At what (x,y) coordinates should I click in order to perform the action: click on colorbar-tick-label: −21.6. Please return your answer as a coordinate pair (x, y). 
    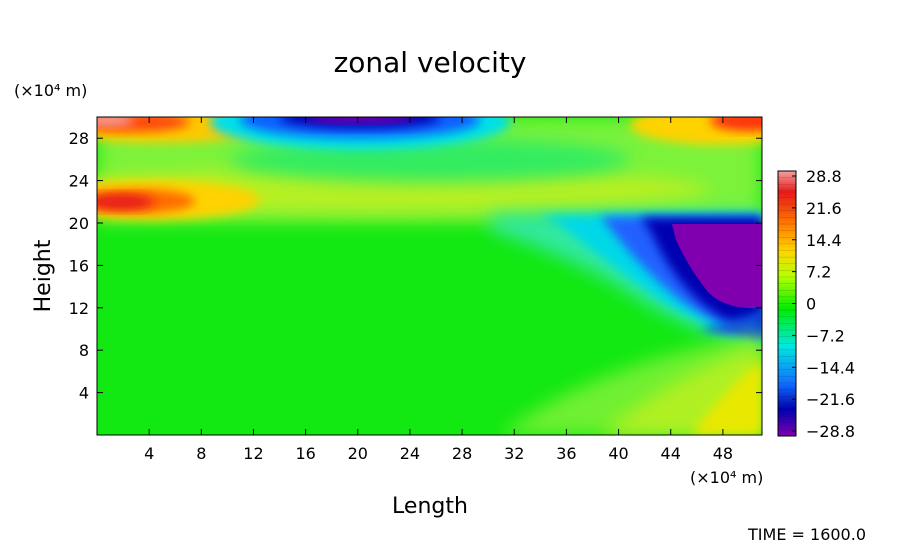
    Looking at the image, I should click on (830, 399).